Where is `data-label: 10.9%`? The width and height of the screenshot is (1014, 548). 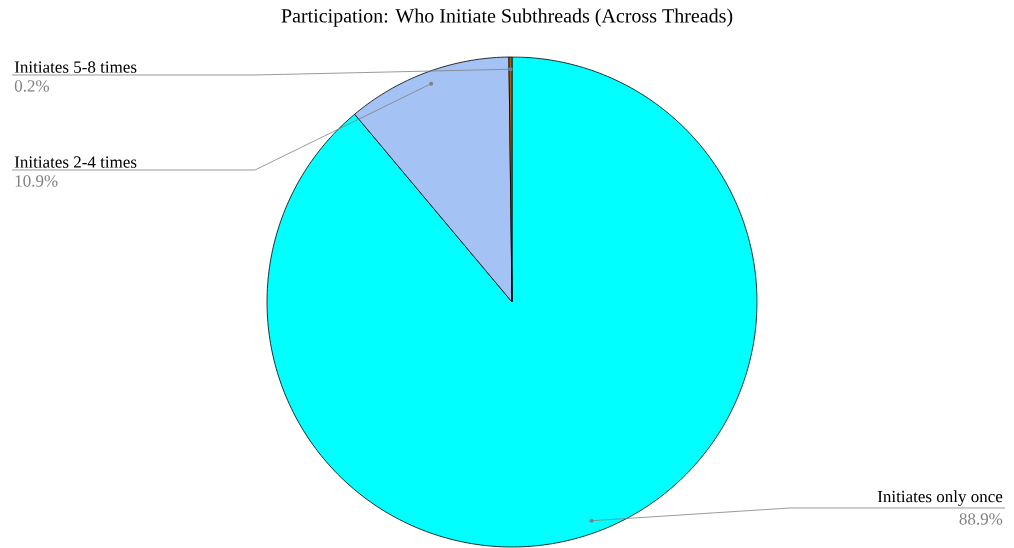
data-label: 10.9% is located at coordinates (36, 181).